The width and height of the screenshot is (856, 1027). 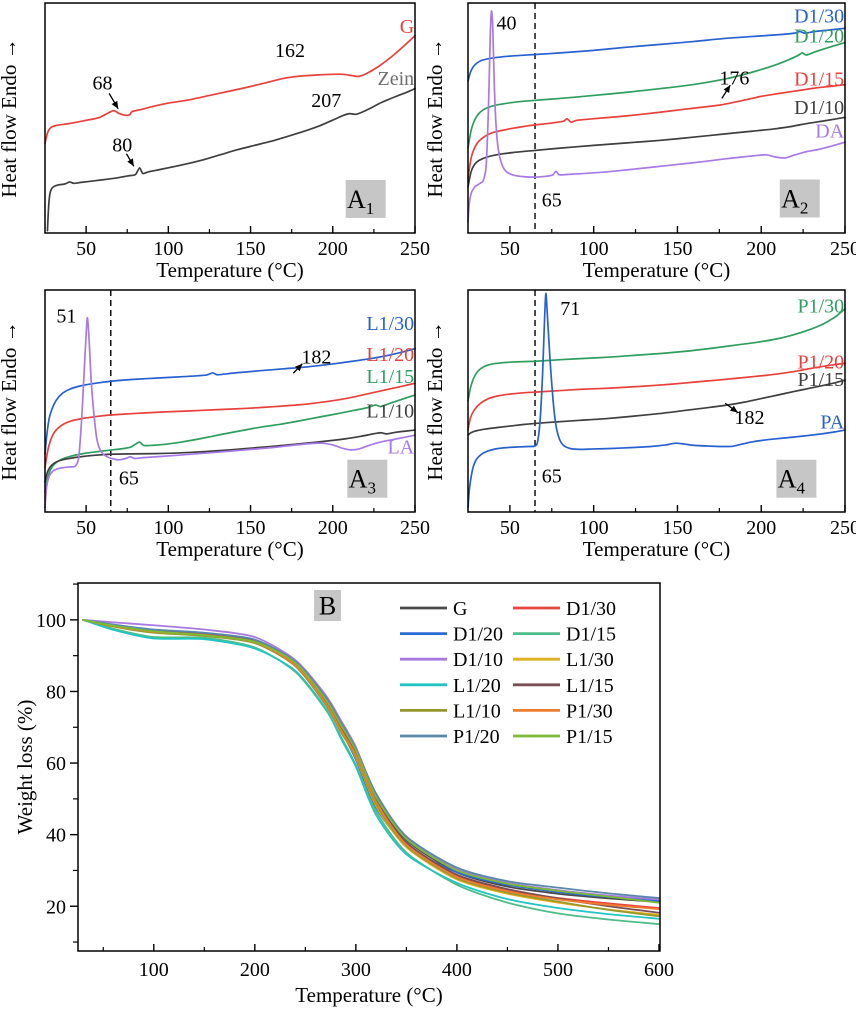 What do you see at coordinates (819, 108) in the screenshot?
I see `curve-label: D1/10` at bounding box center [819, 108].